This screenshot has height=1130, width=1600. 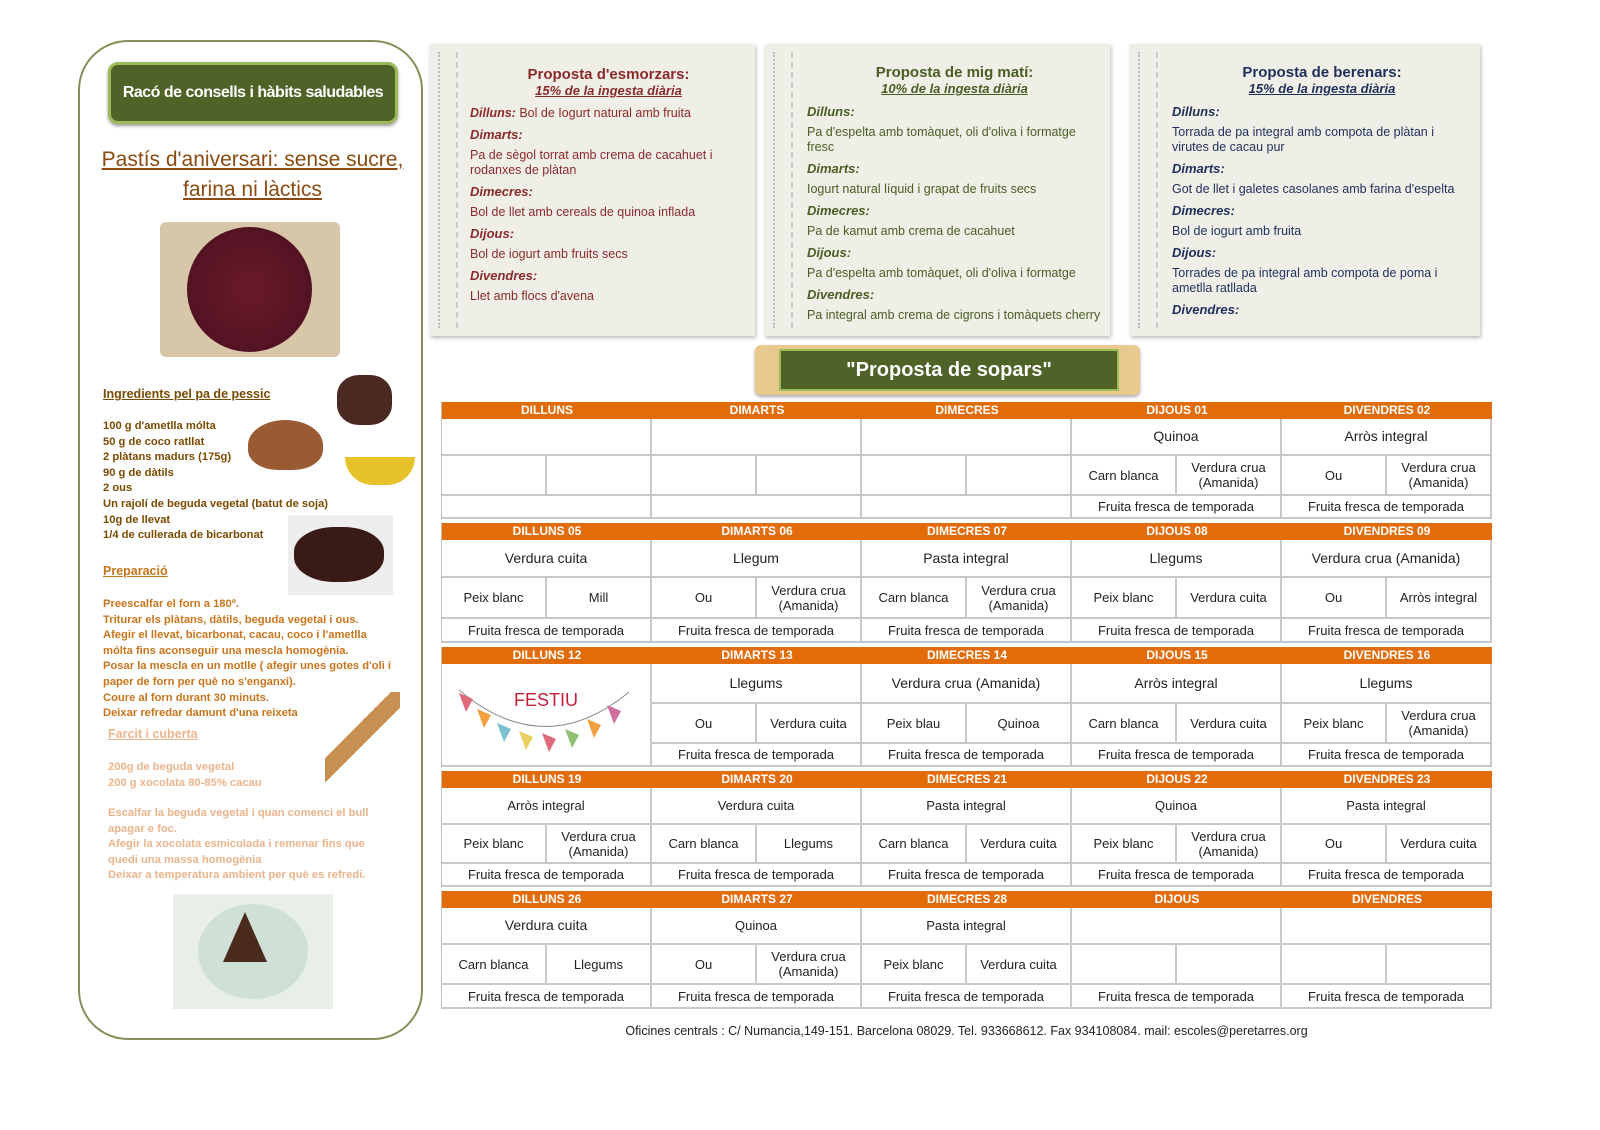 I want to click on dates-image, so click(x=364, y=400).